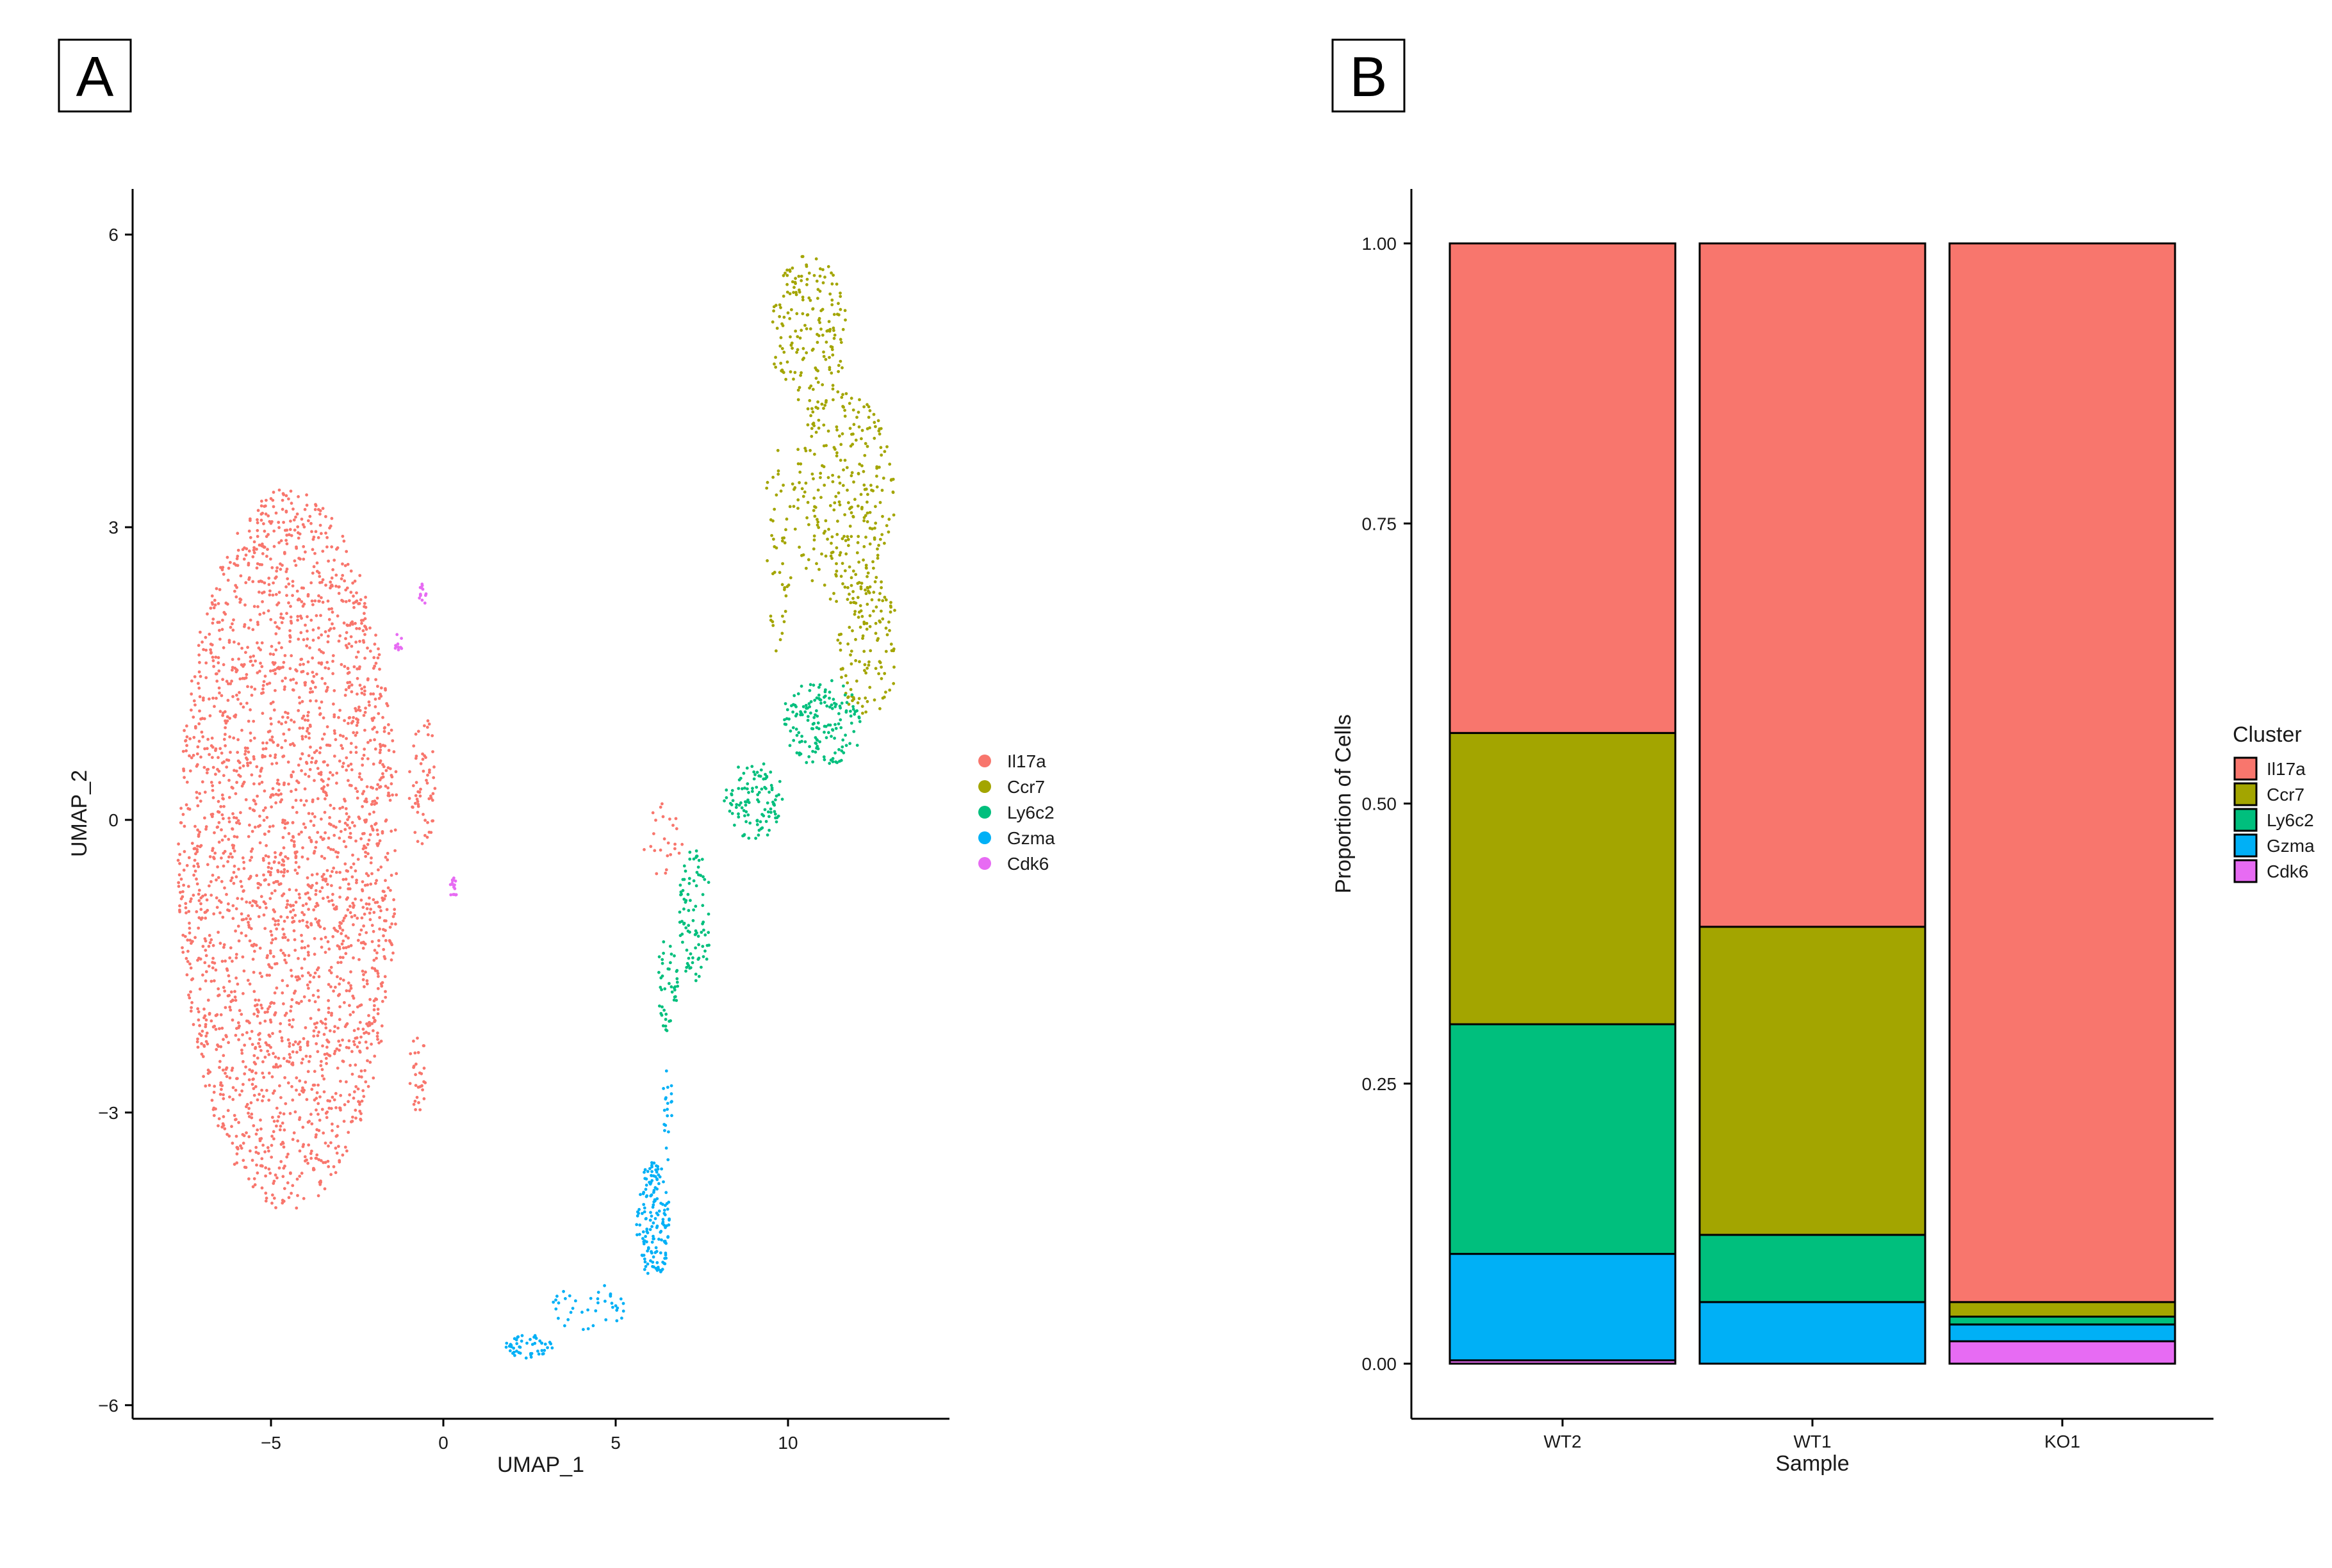  Describe the element at coordinates (2267, 735) in the screenshot. I see `bar-legend-title: Cluster` at that location.